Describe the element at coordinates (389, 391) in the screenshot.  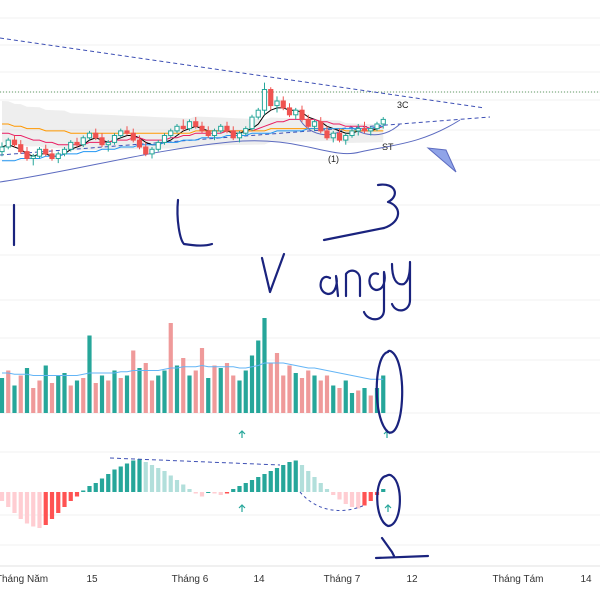
I see `hand-circle-volume` at that location.